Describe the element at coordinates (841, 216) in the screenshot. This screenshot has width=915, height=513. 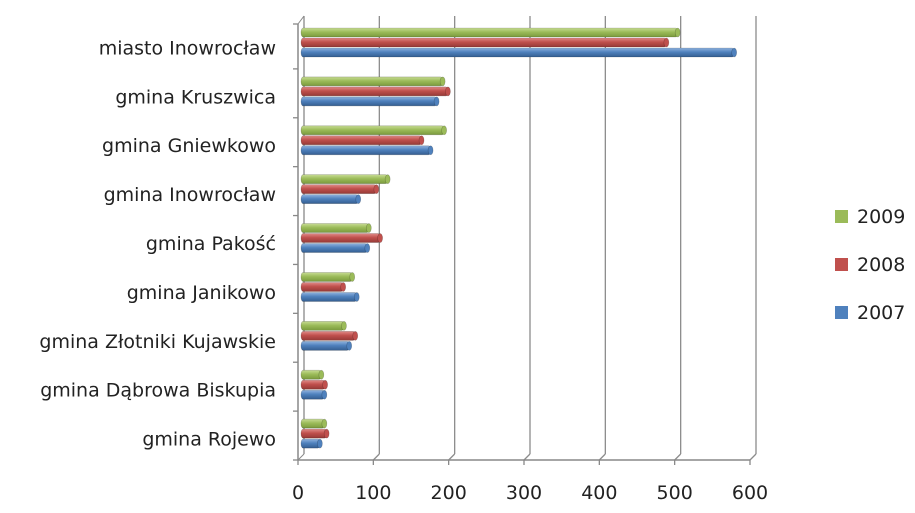
I see `legend-swatch-2009` at that location.